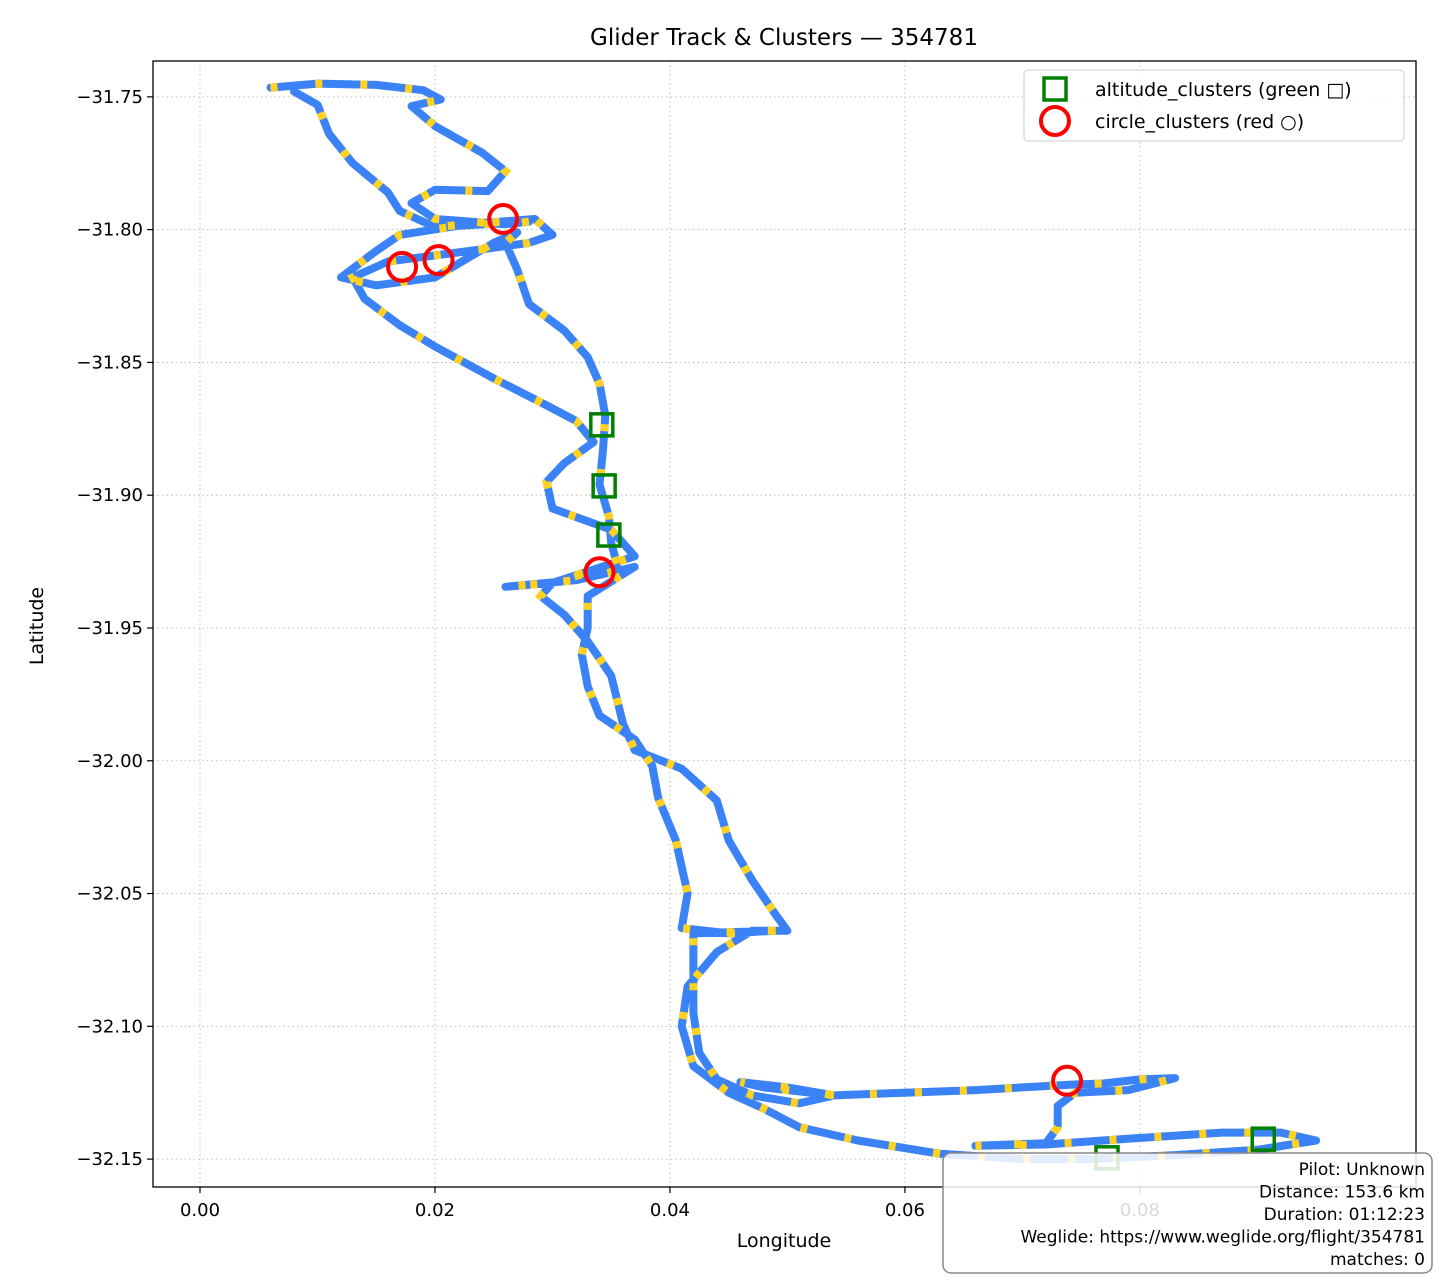 The width and height of the screenshot is (1440, 1280). Describe the element at coordinates (435, 1210) in the screenshot. I see `x-tick-label: 0.02` at that location.